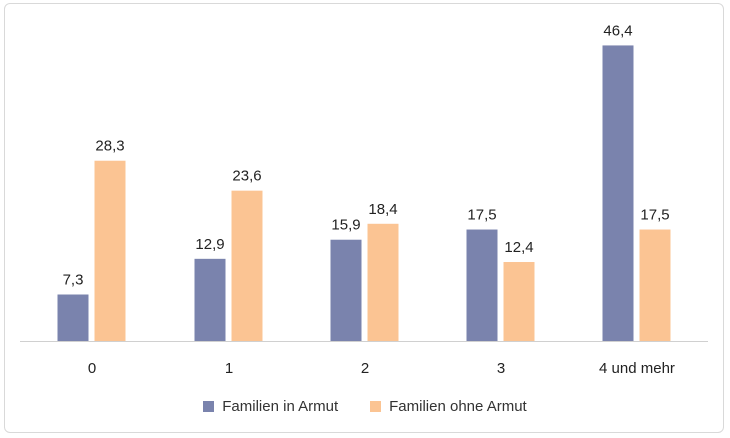  I want to click on bar-s1-c2, so click(383, 282).